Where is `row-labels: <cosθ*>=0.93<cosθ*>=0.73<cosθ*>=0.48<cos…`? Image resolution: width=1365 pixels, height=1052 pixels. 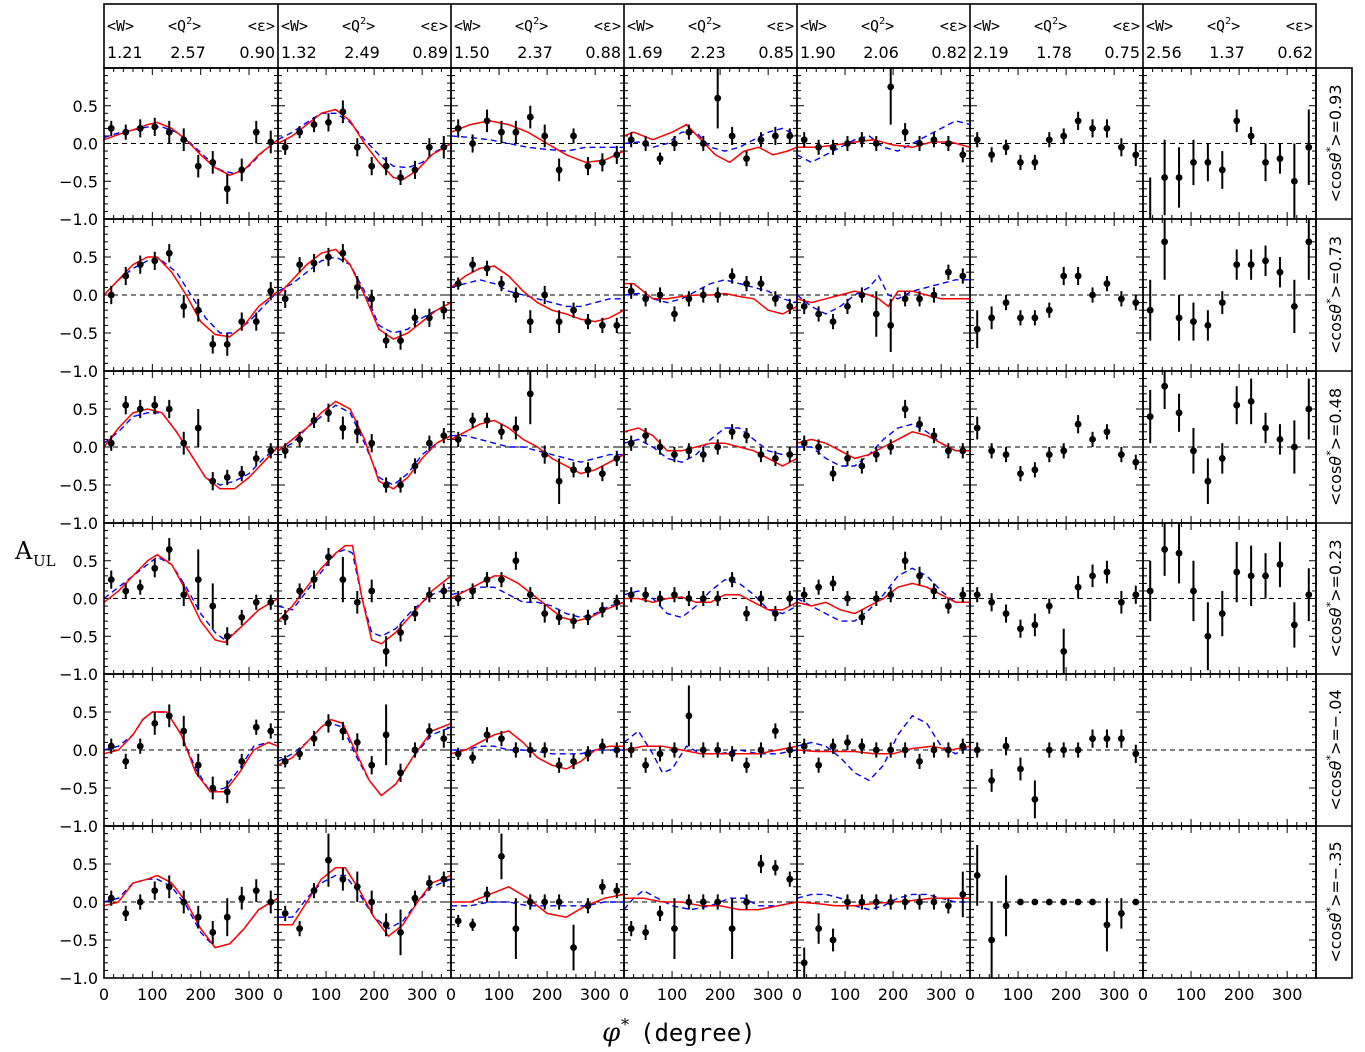 row-labels: <cosθ*>=0.93<cosθ*>=0.73<cosθ*>=0.48<cos… is located at coordinates (1334, 523).